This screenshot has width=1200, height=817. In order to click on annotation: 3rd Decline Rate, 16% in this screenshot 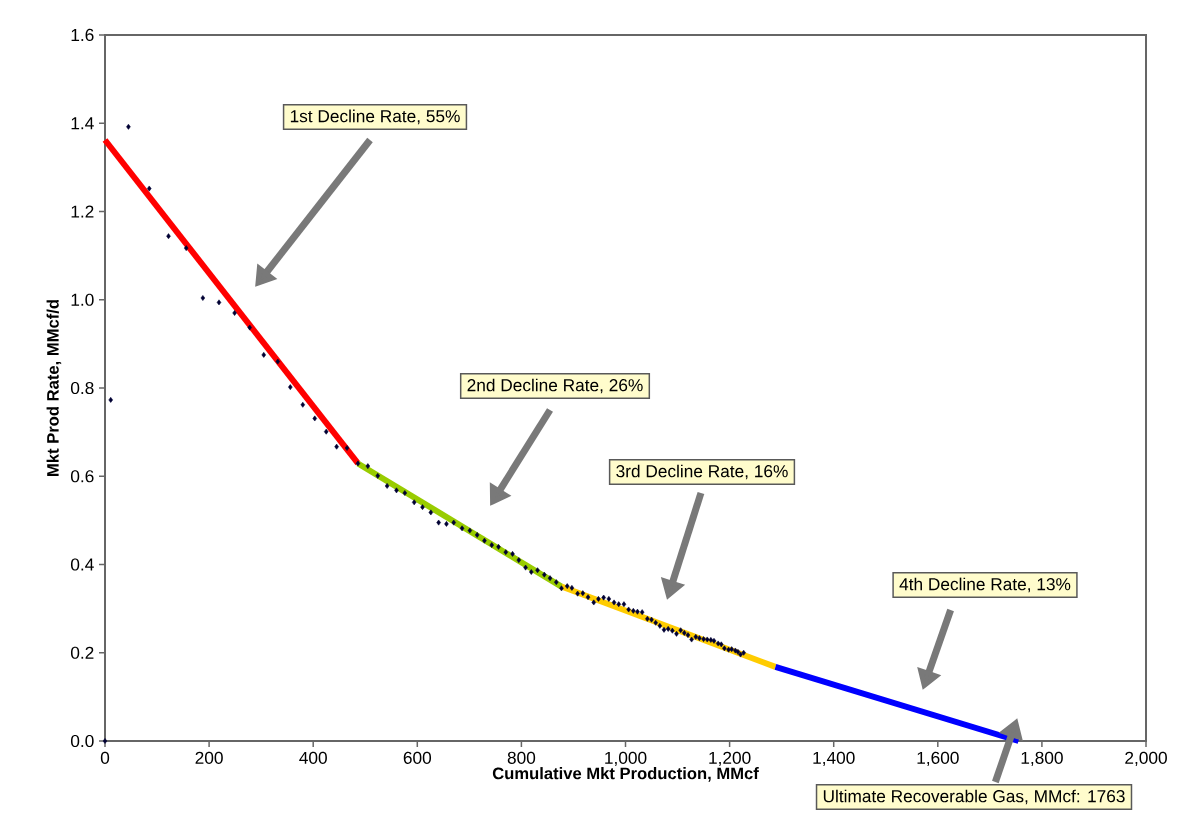, I will do `click(702, 472)`.